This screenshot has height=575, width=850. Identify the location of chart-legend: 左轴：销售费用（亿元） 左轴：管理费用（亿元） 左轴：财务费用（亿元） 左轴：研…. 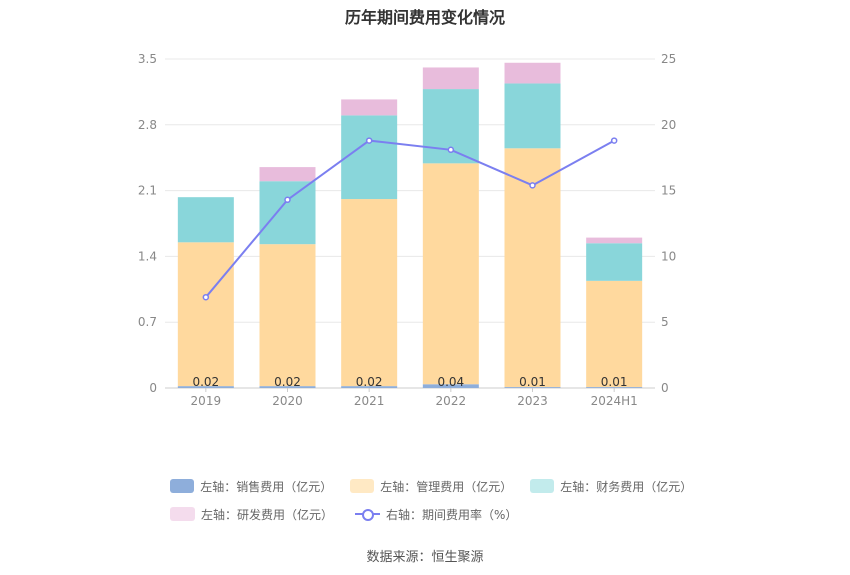
(440, 500).